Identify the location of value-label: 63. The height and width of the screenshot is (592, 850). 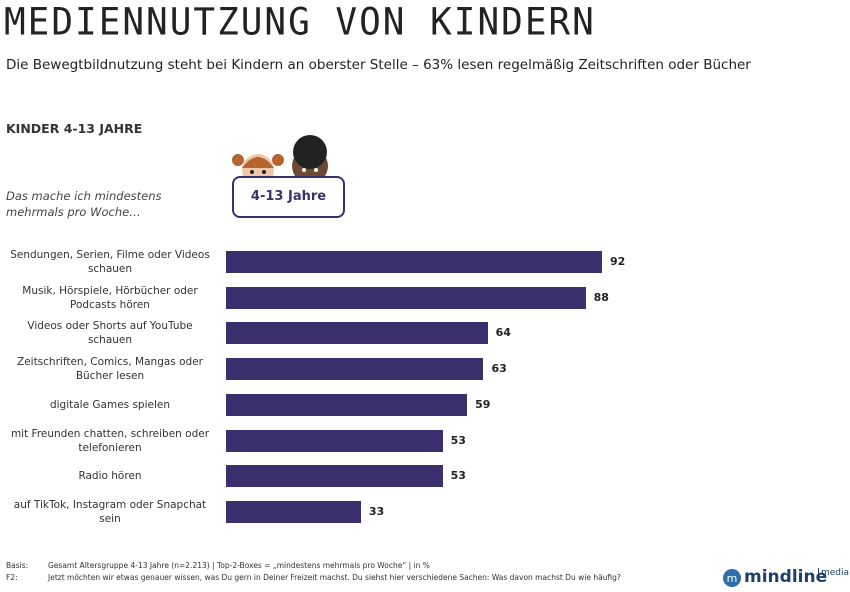
(499, 369).